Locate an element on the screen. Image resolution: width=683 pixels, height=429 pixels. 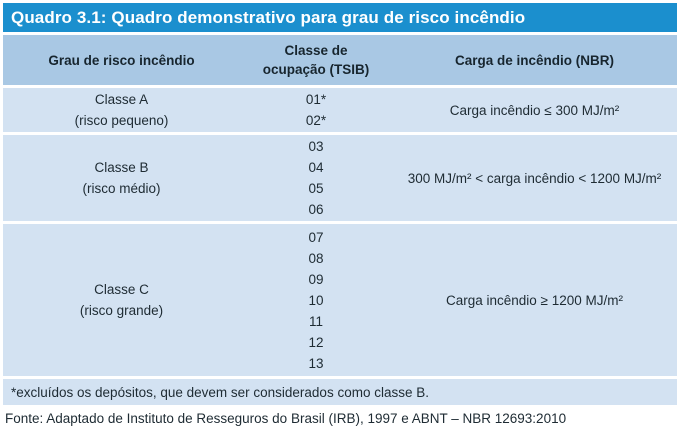
code-item: 11 is located at coordinates (315, 321).